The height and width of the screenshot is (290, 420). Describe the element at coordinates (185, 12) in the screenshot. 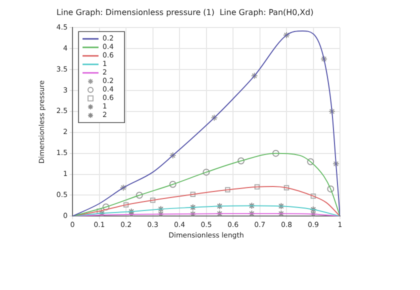

I see `chart-title: Line Graph: Dimensionless pressure (1) Line Graph: Pan(H0,Xd)` at that location.